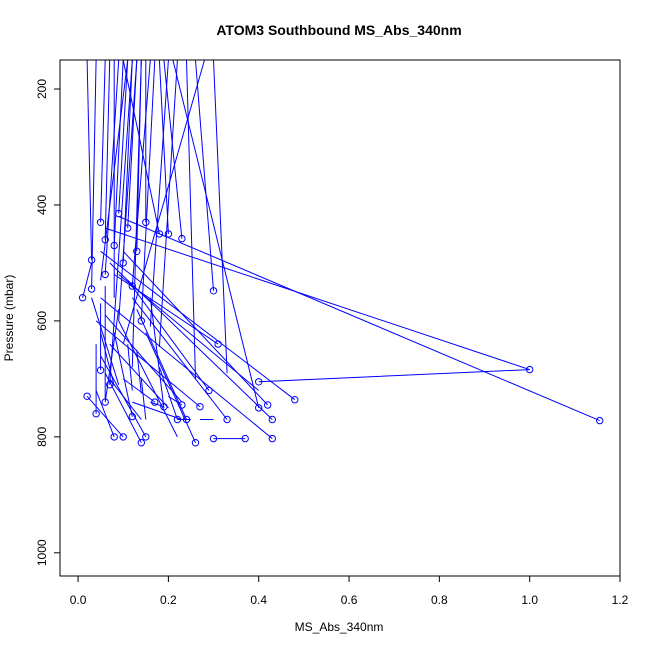 The image size is (650, 650). Describe the element at coordinates (42, 321) in the screenshot. I see `y-tick-label-2: 600` at that location.